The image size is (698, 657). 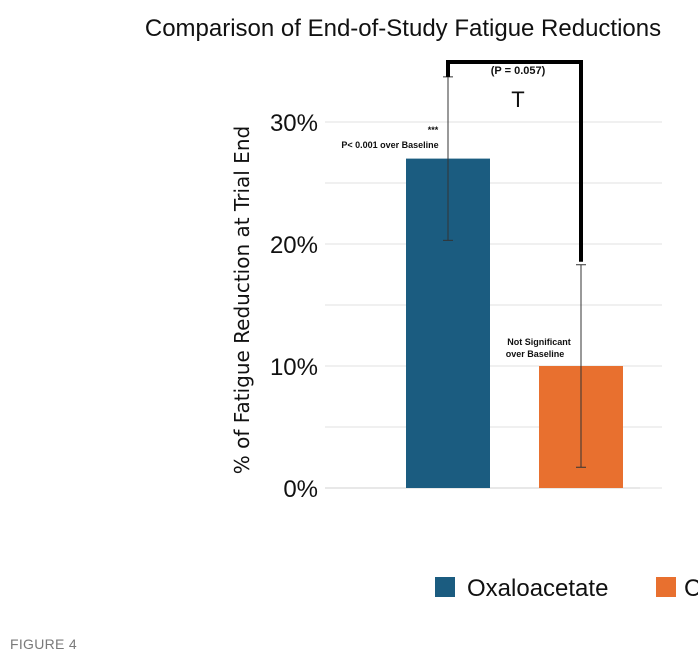 I want to click on placebo-annotation-line1: Not Significant, so click(x=539, y=342).